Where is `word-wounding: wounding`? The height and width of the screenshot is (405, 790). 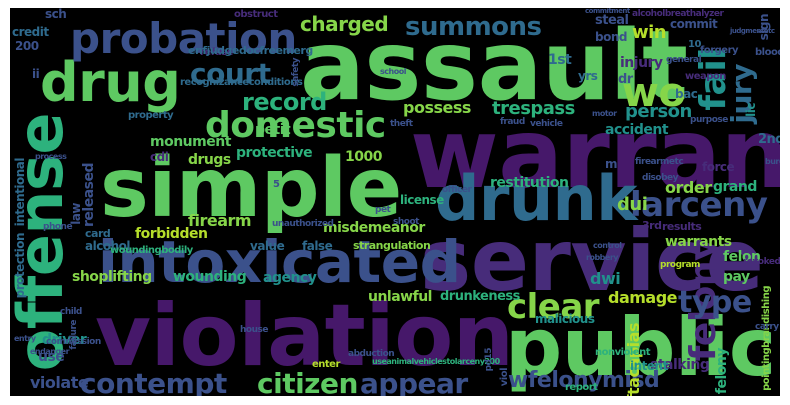
word-wounding: wounding is located at coordinates (210, 277).